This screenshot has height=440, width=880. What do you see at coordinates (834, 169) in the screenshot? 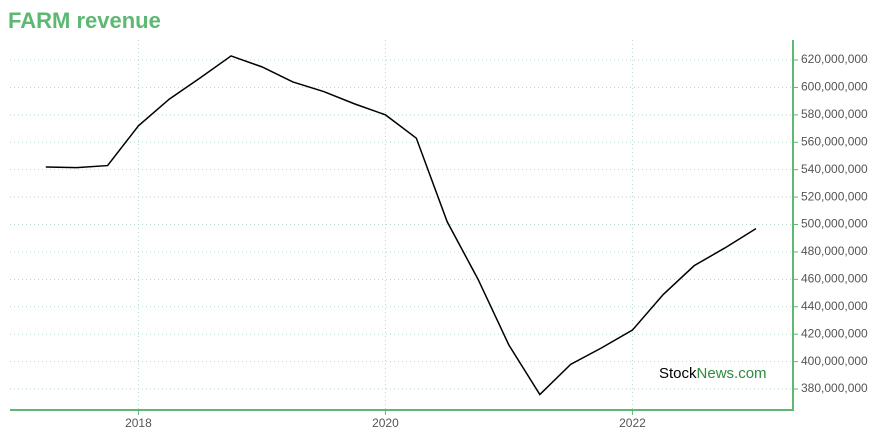
I see `y-tick-label: 540,000,000` at bounding box center [834, 169].